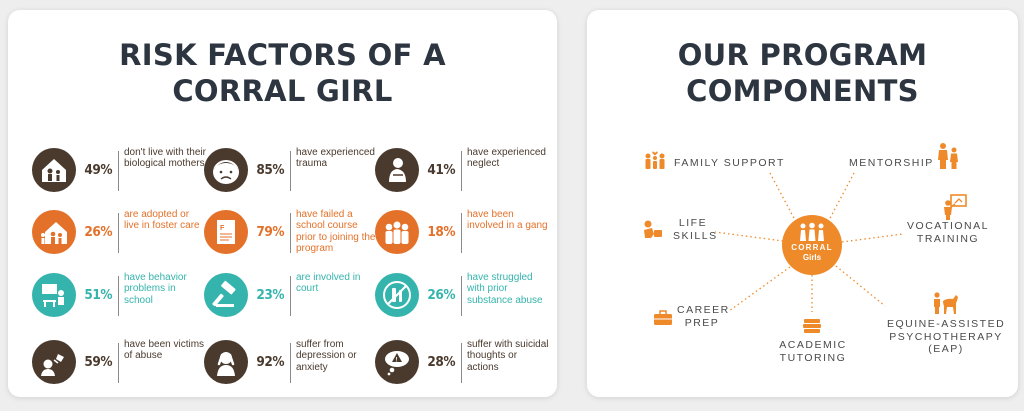  Describe the element at coordinates (165, 158) in the screenshot. I see `risk-text: don't live with their biological mothers` at that location.